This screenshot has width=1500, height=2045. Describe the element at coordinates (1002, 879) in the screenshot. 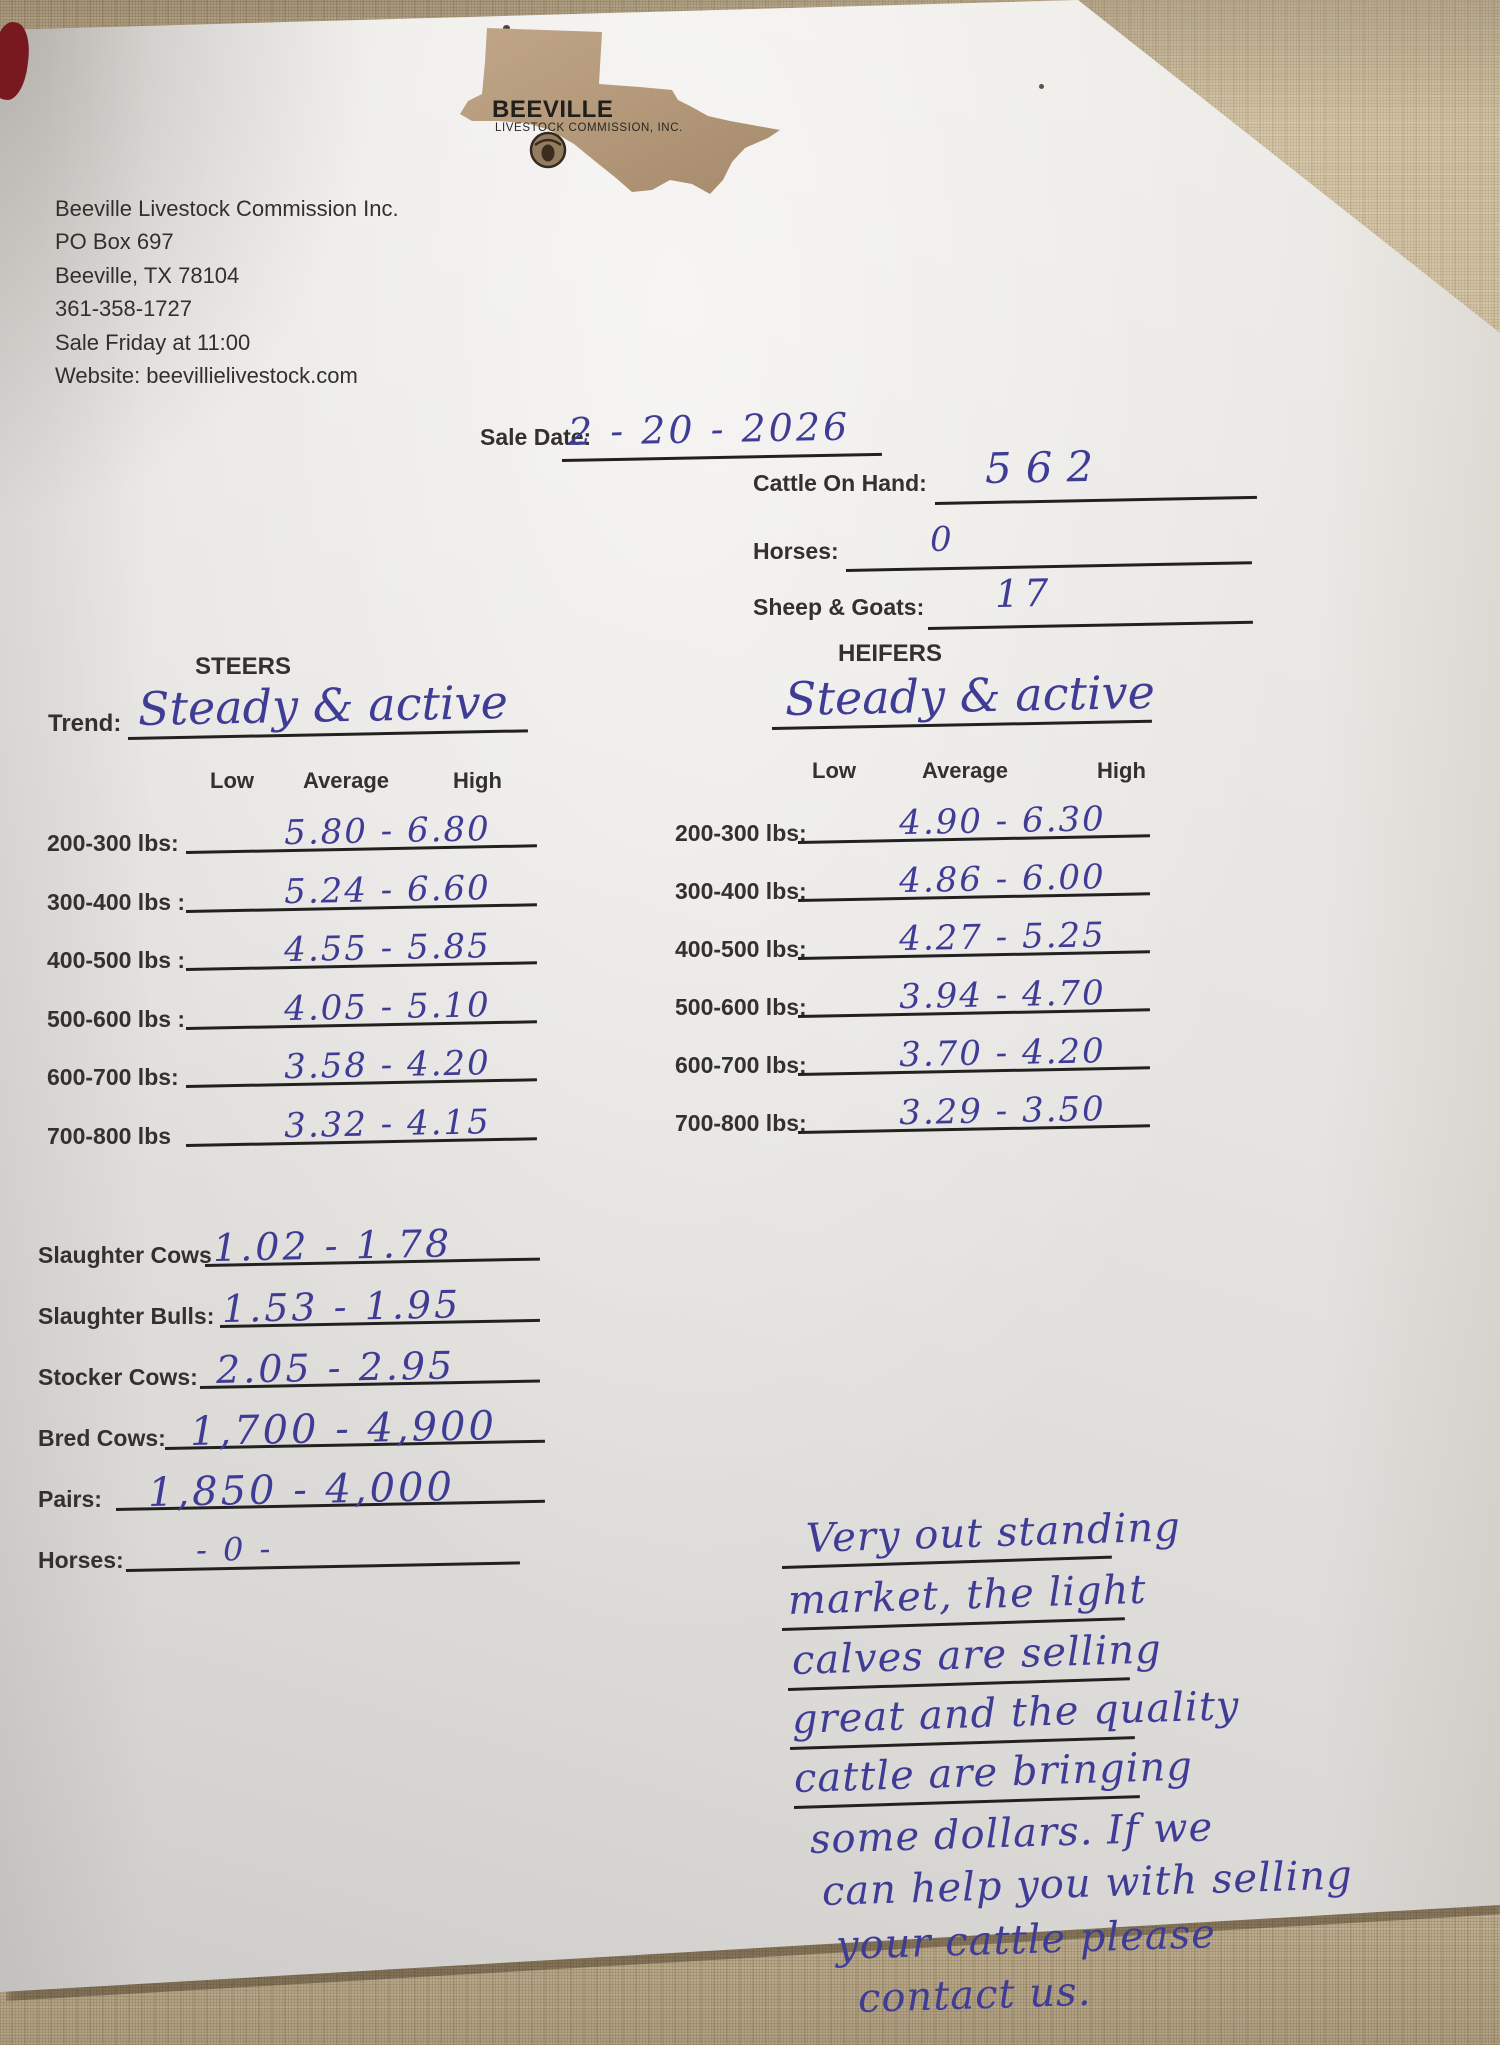

I see `handwritten-range: 4.86 - 6.00` at that location.